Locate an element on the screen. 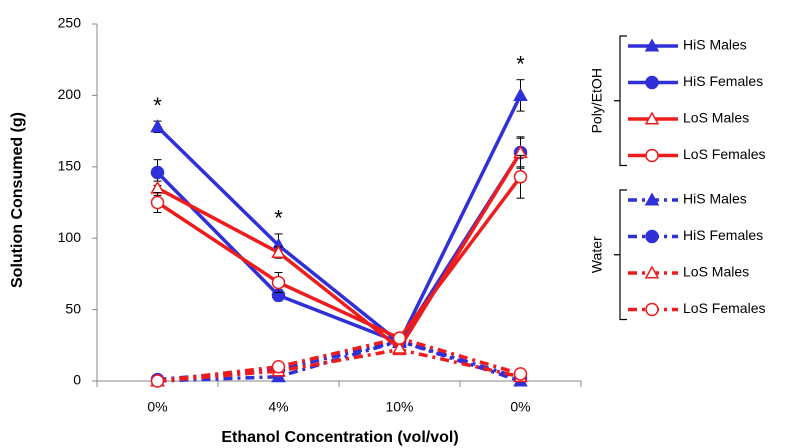  y-axis-title: Solution Consumed (g) is located at coordinates (17, 200).